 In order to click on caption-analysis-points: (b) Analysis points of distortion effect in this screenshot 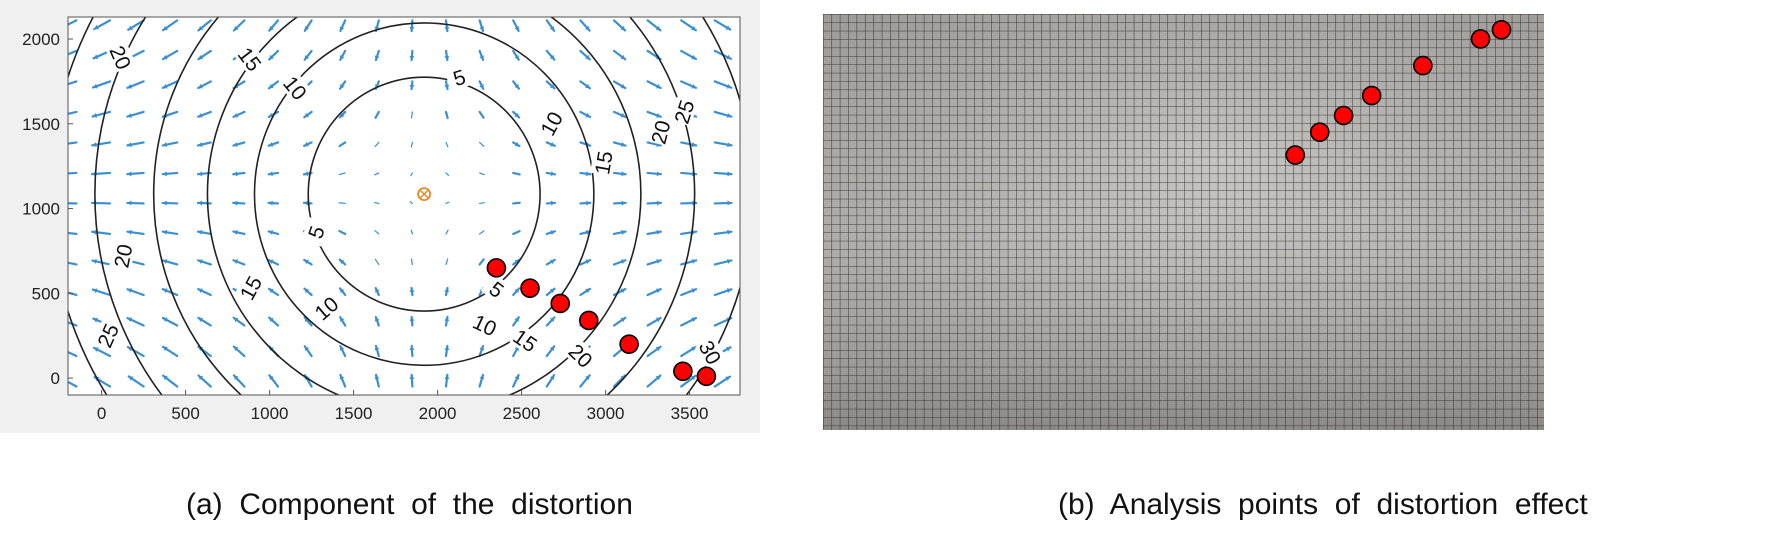, I will do `click(1323, 504)`.